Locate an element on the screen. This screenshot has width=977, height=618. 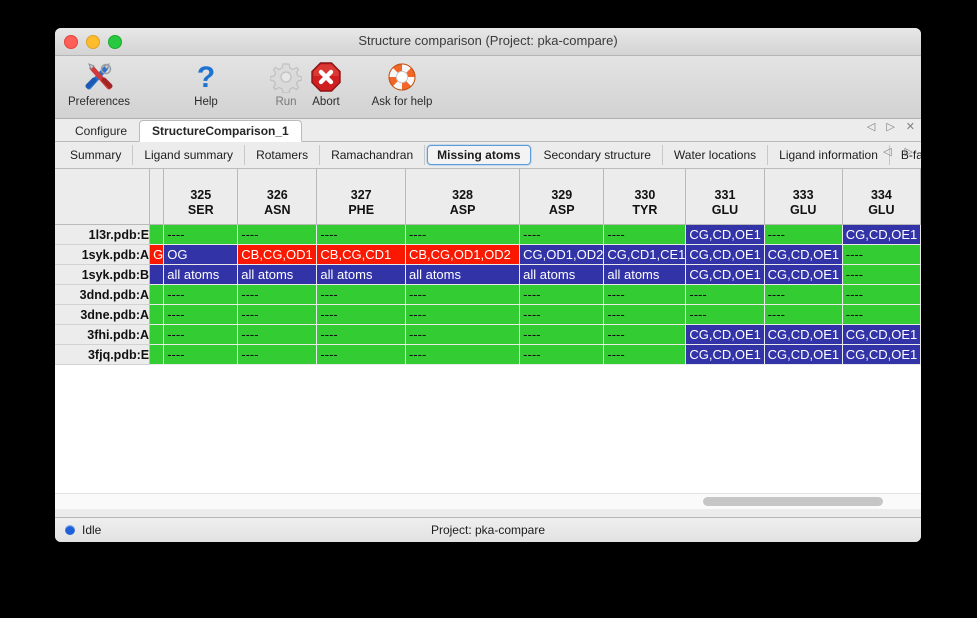
tab-ligand-information: Ligand information is located at coordinates (829, 155).